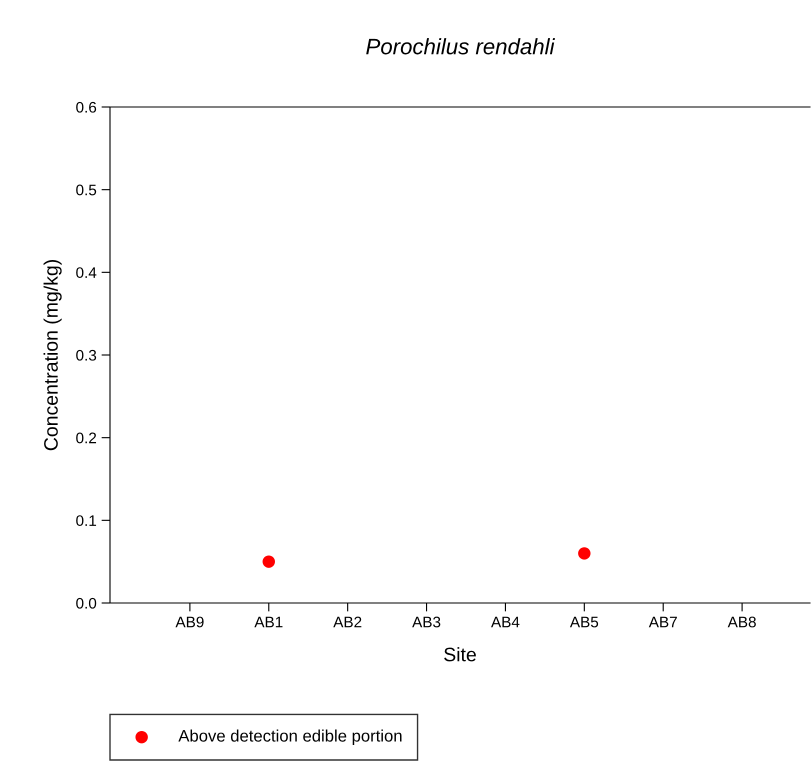  I want to click on y-tick-label: 0.3, so click(86, 355).